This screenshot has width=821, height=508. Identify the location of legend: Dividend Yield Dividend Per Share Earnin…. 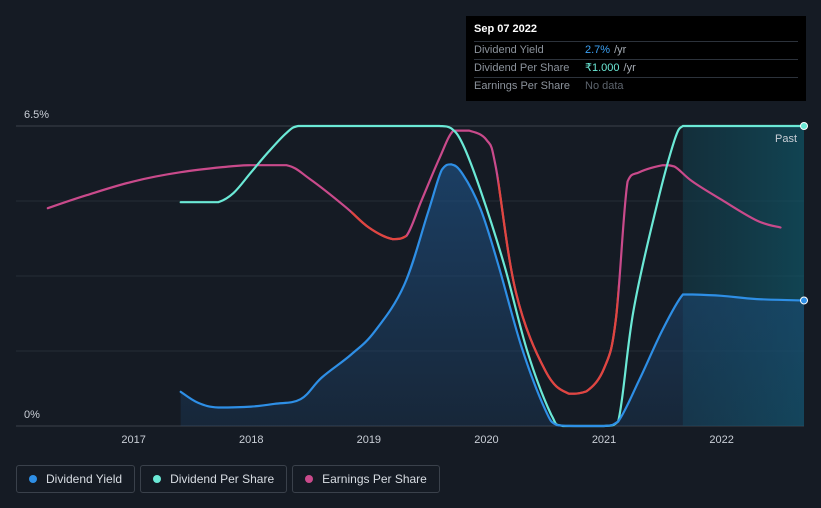
(228, 479).